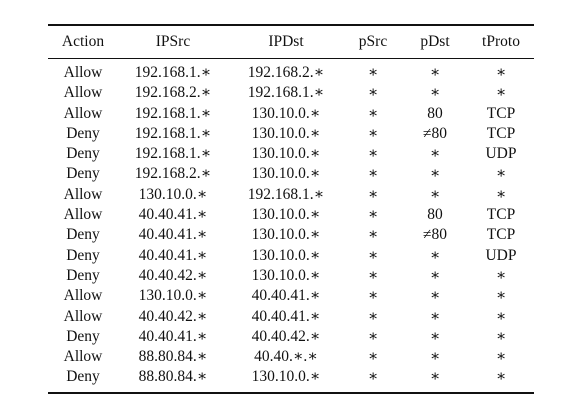 The image size is (566, 417). Describe the element at coordinates (291, 58) in the screenshot. I see `table-header-rule` at that location.